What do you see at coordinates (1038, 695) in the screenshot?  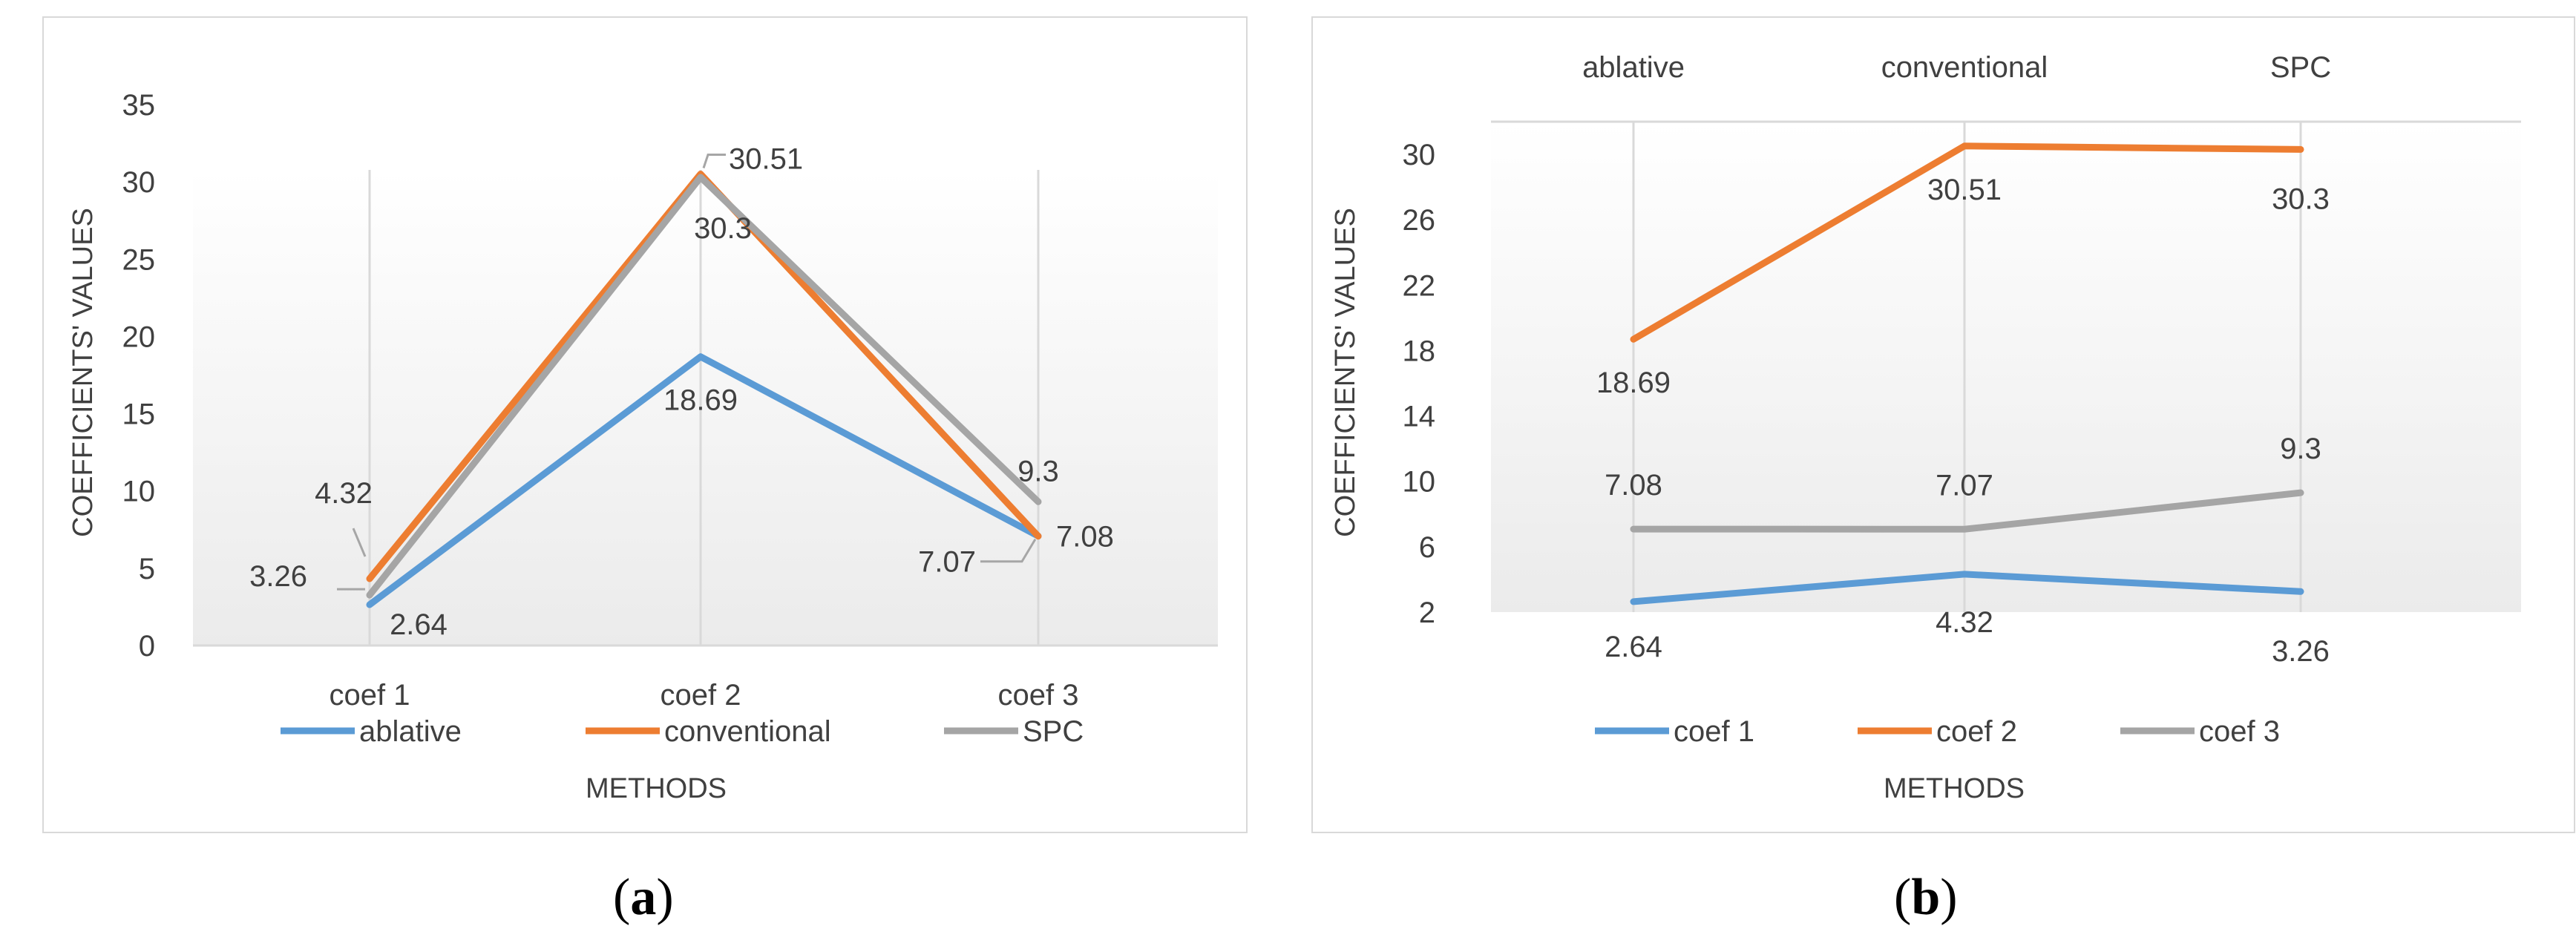 I see `chart-a-category-label-coef-3: coef 3` at bounding box center [1038, 695].